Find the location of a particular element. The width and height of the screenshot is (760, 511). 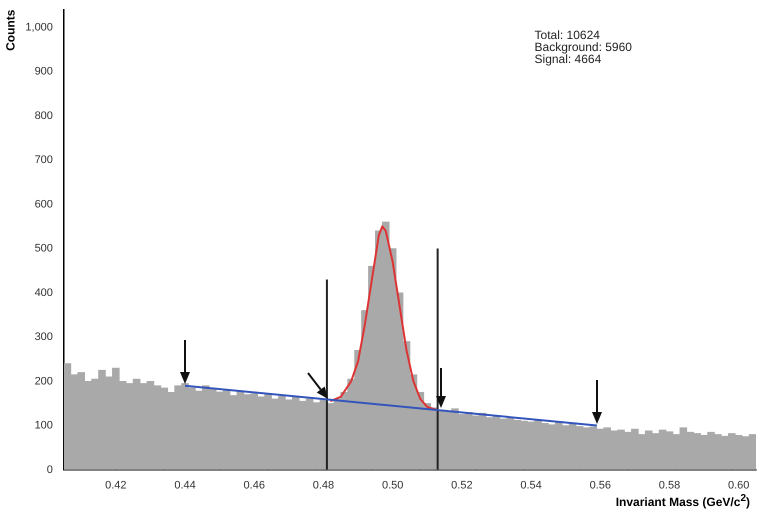

annotation: Background: 5960 is located at coordinates (583, 47).